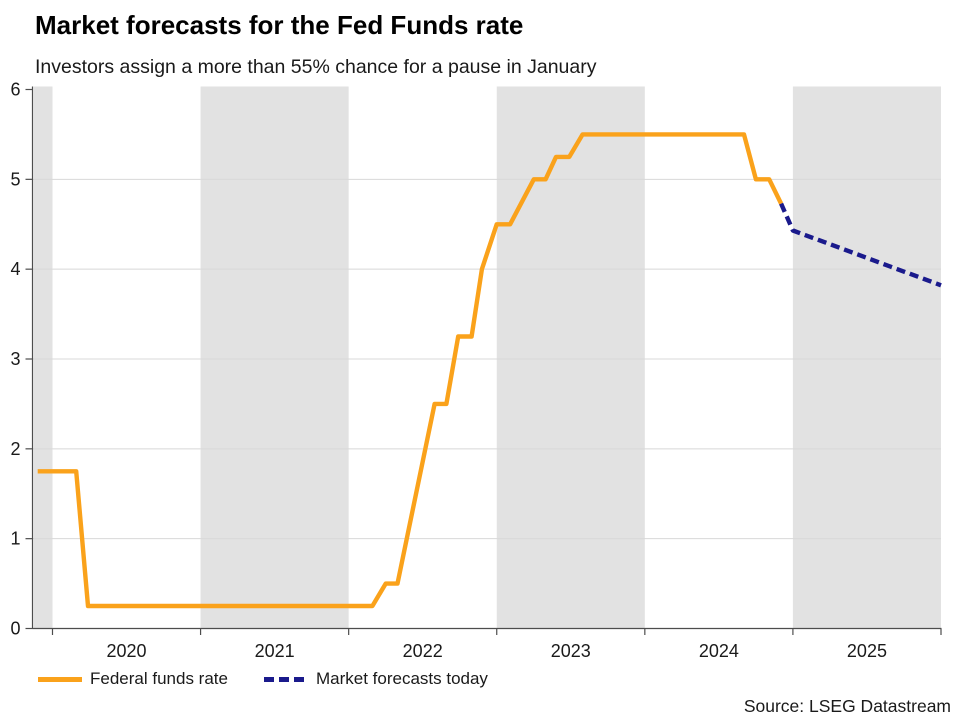  I want to click on y-tick-label: 3, so click(15, 359).